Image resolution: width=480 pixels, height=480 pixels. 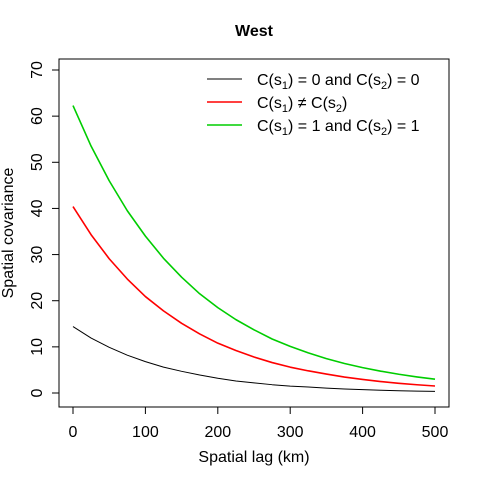 What do you see at coordinates (334, 126) in the screenshot?
I see `legend-text-part: ) = 1 and C(s` at bounding box center [334, 126].